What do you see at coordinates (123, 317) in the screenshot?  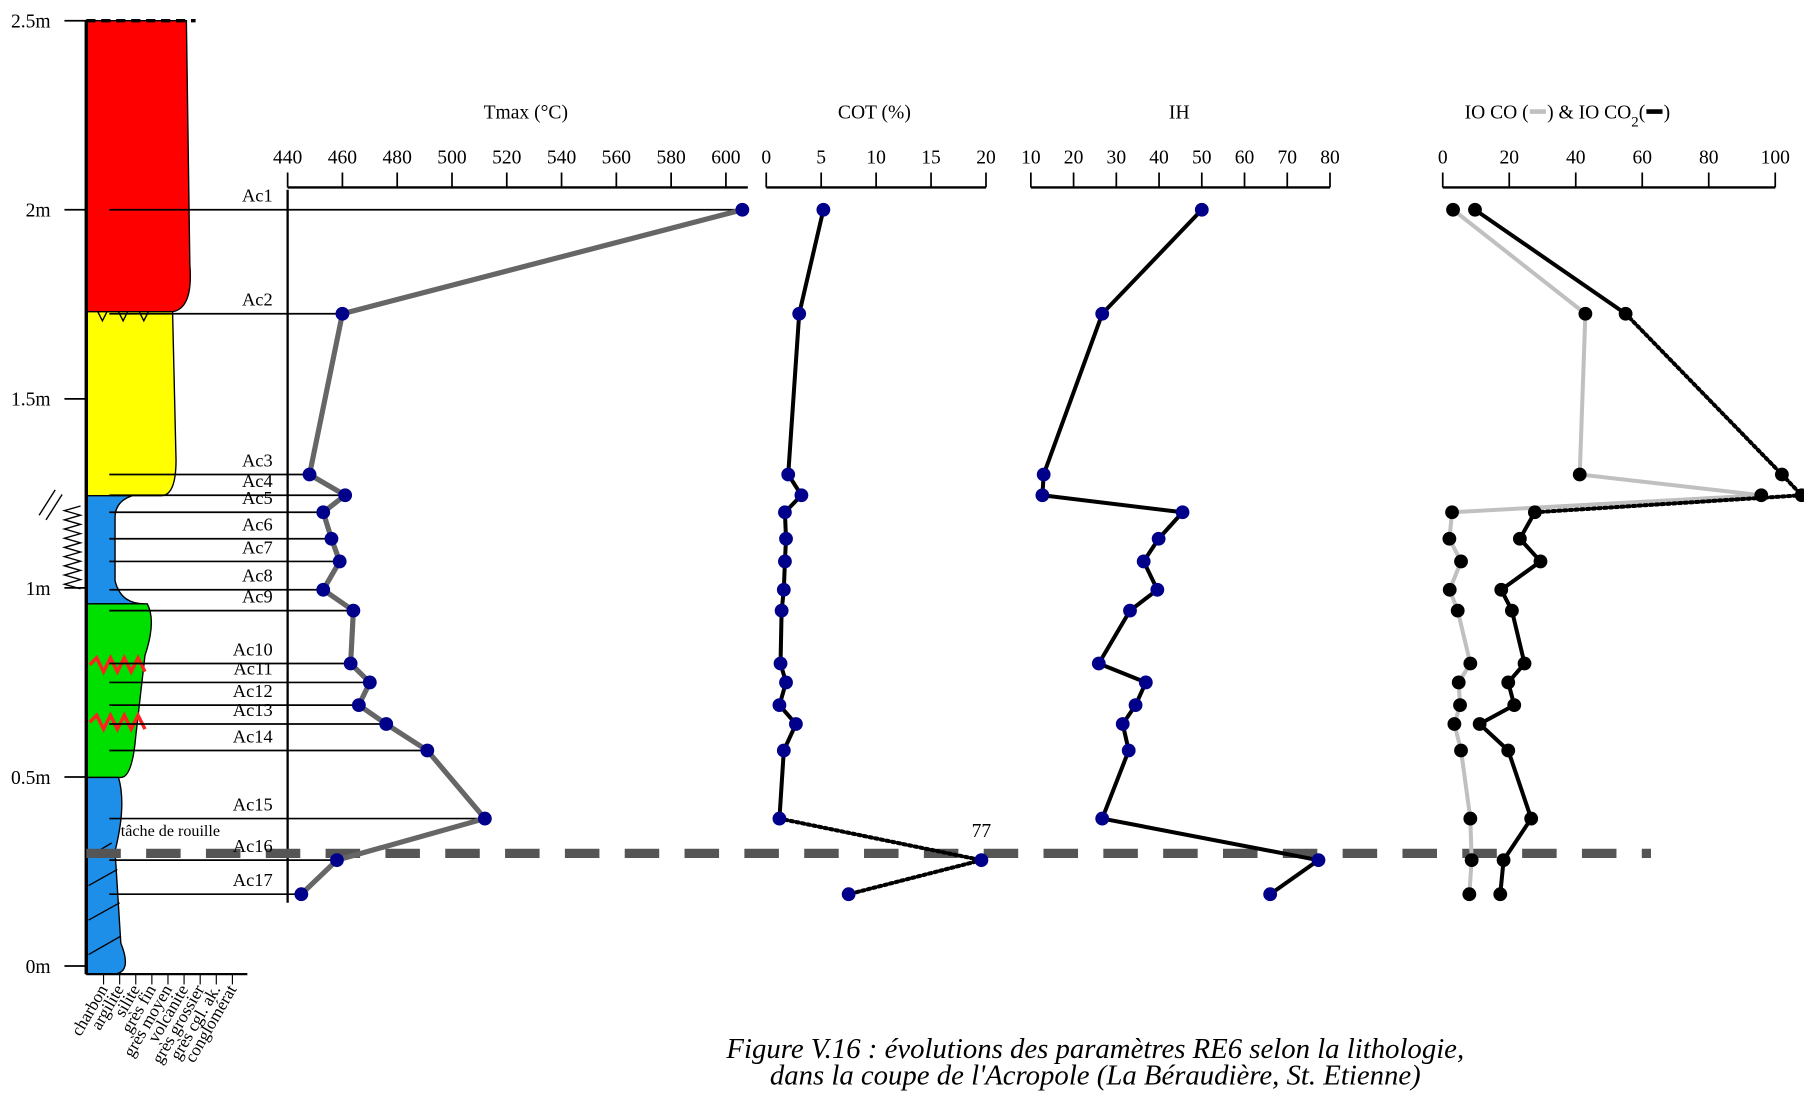 I see `erosion-marks` at bounding box center [123, 317].